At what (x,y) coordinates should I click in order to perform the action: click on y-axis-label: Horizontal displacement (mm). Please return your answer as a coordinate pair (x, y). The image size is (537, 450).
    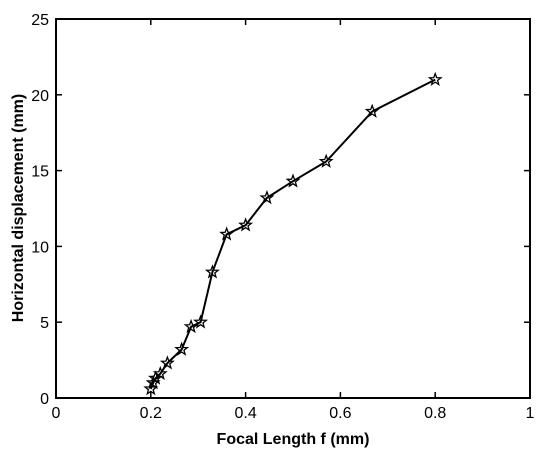
    Looking at the image, I should click on (18, 208).